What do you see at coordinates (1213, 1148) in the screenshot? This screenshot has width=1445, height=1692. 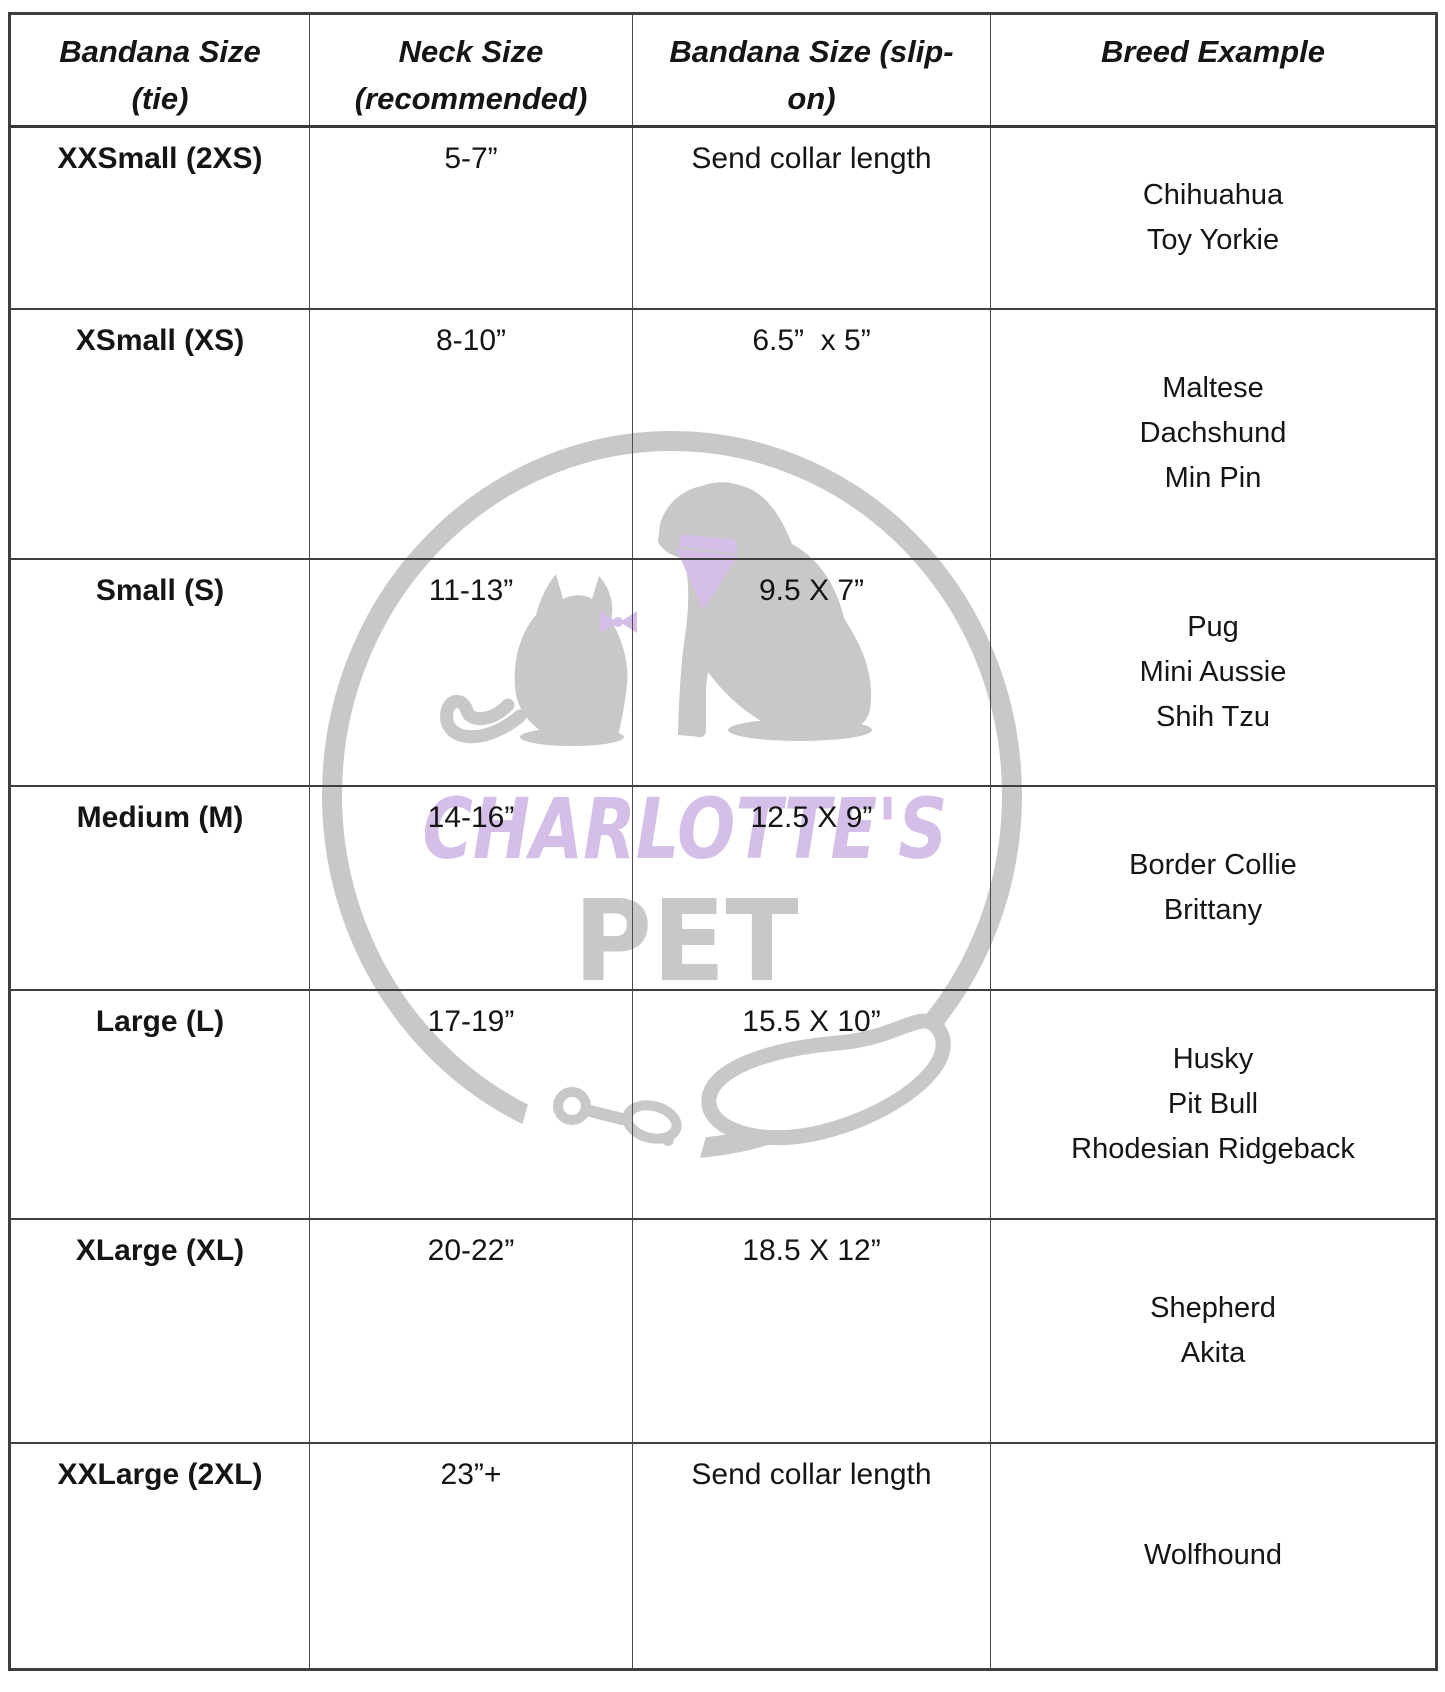 I see `breed-item: Rhodesian Ridgeback` at bounding box center [1213, 1148].